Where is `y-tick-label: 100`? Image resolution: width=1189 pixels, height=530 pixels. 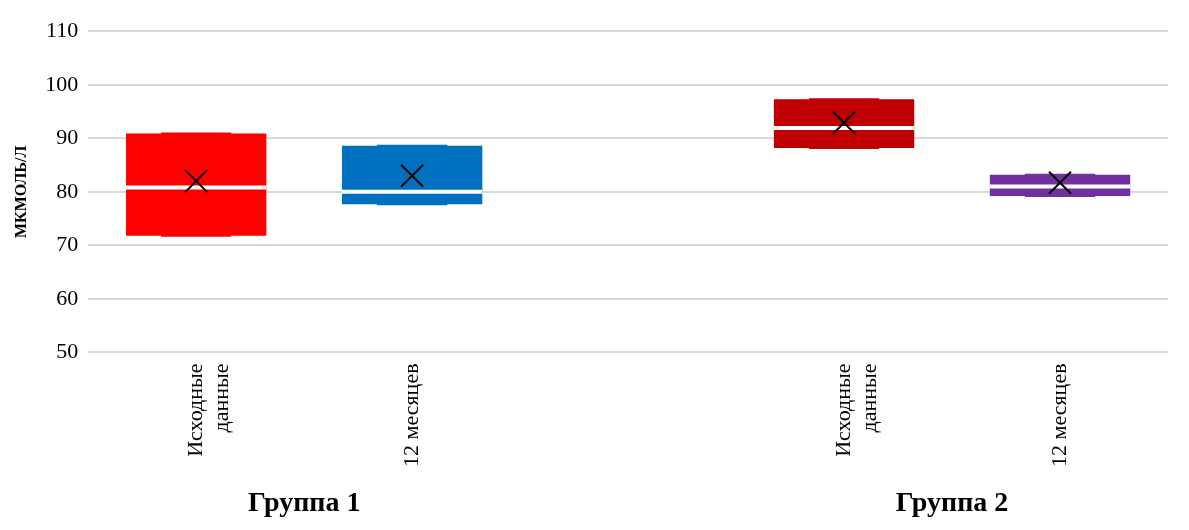 y-tick-label: 100 is located at coordinates (62, 83).